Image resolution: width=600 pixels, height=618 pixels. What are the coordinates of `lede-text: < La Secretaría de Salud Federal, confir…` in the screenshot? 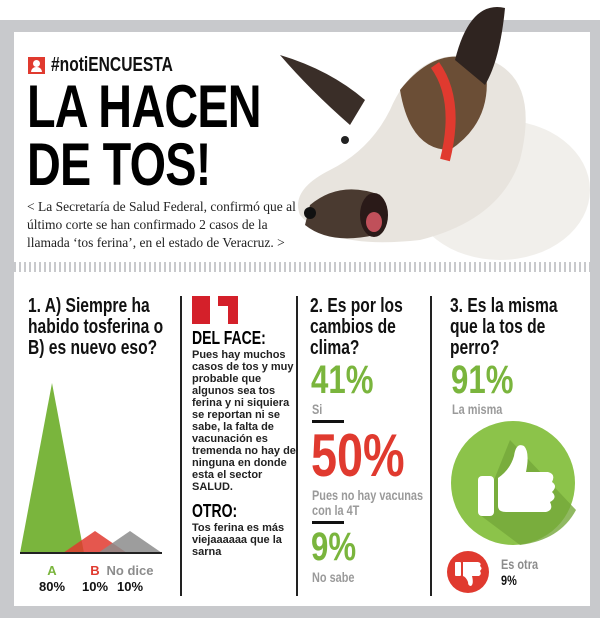 It's located at (161, 224).